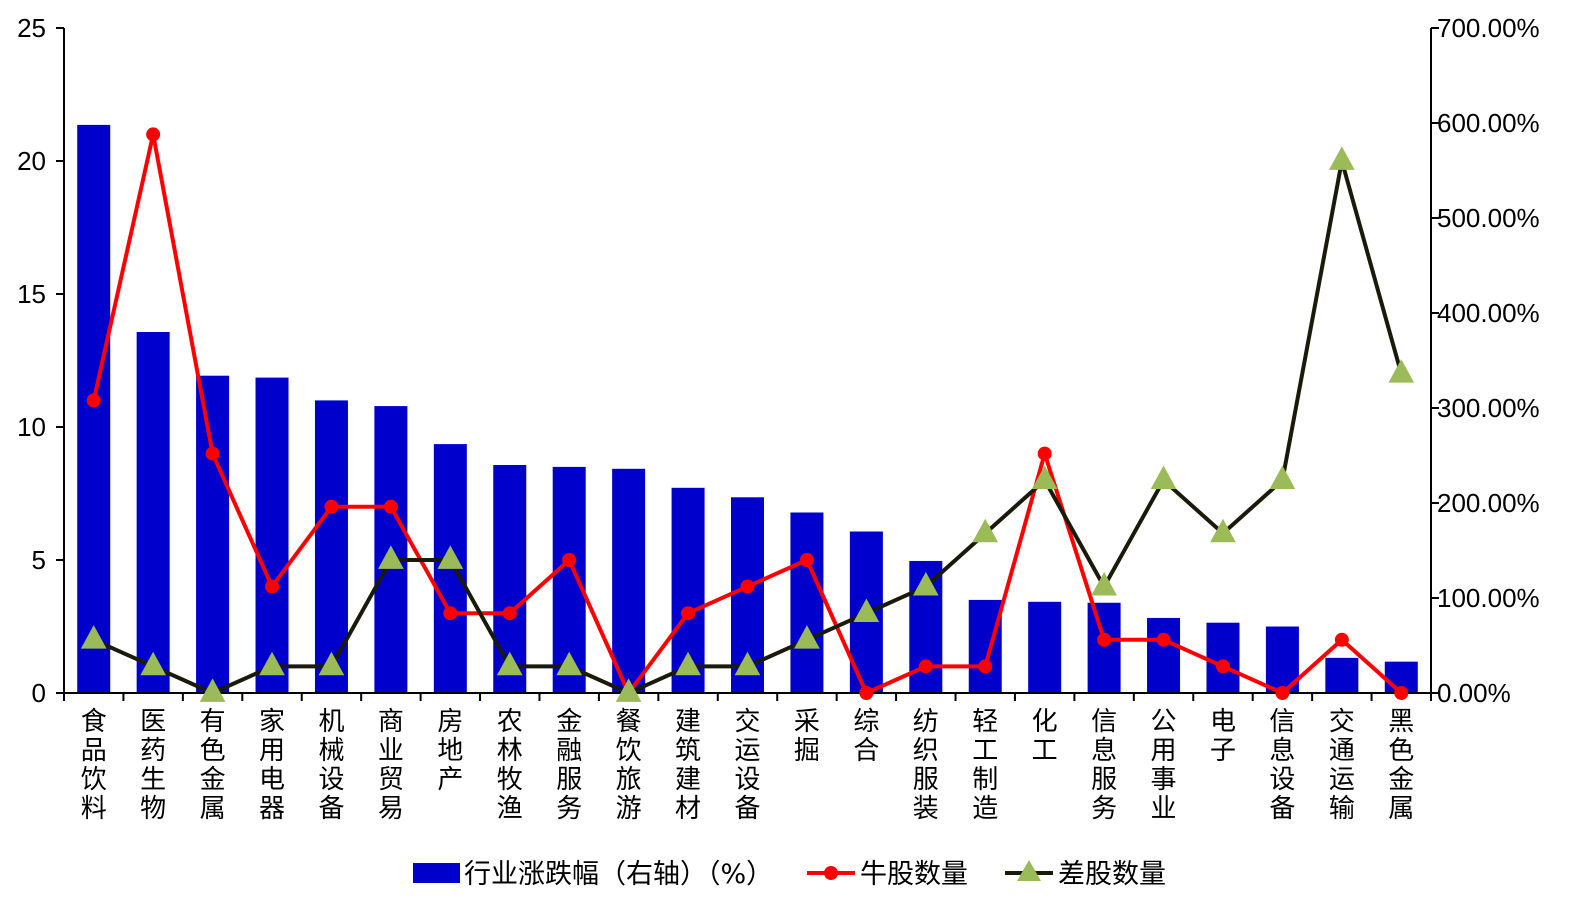 This screenshot has width=1593, height=915. I want to click on legend-bull-marker, so click(831, 873).